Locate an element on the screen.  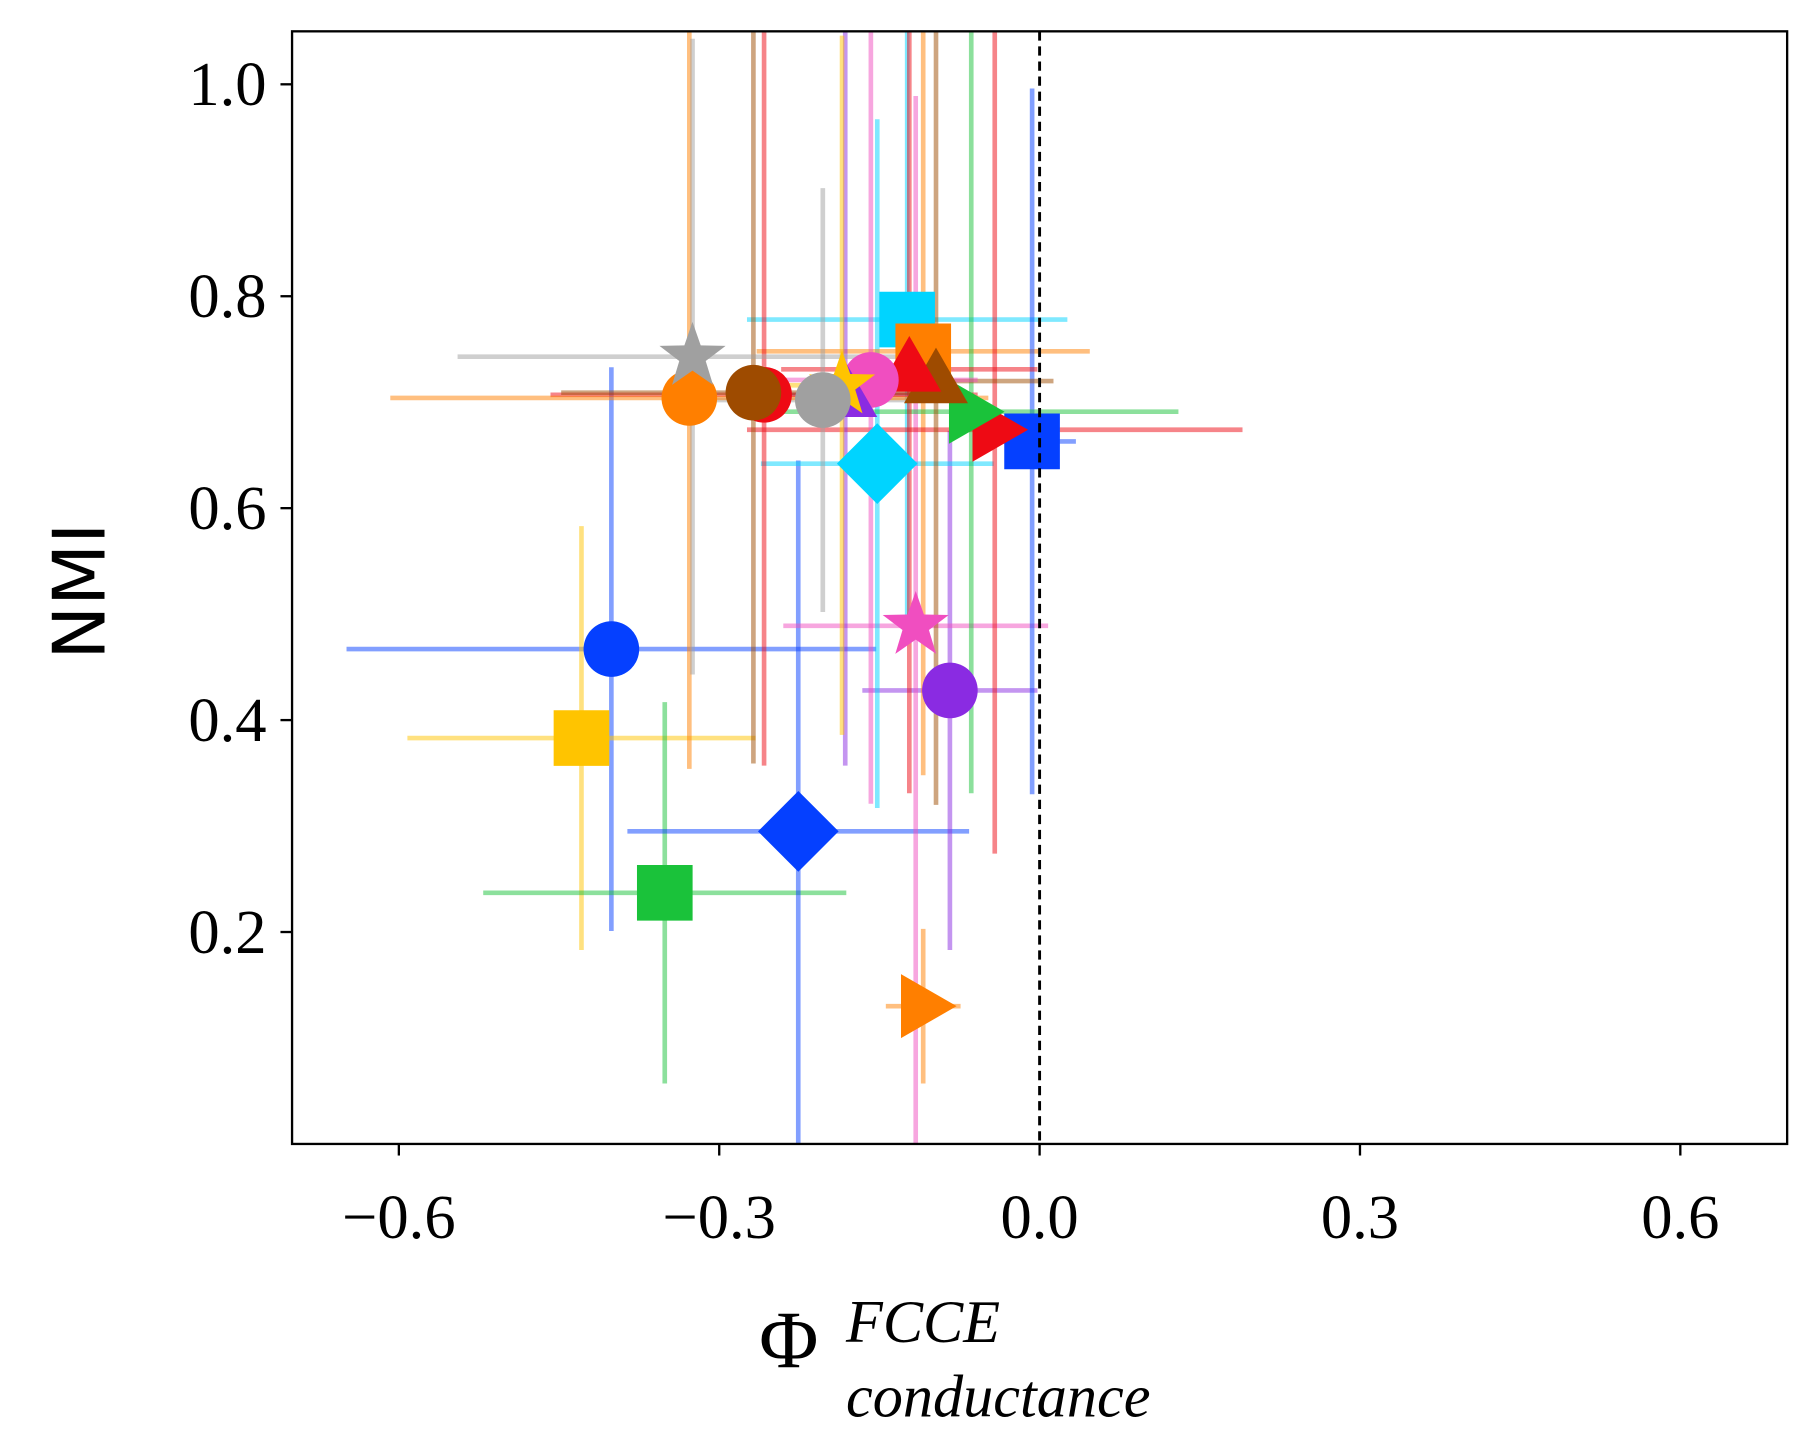
x-label-base: Φ is located at coordinates (788, 1341).